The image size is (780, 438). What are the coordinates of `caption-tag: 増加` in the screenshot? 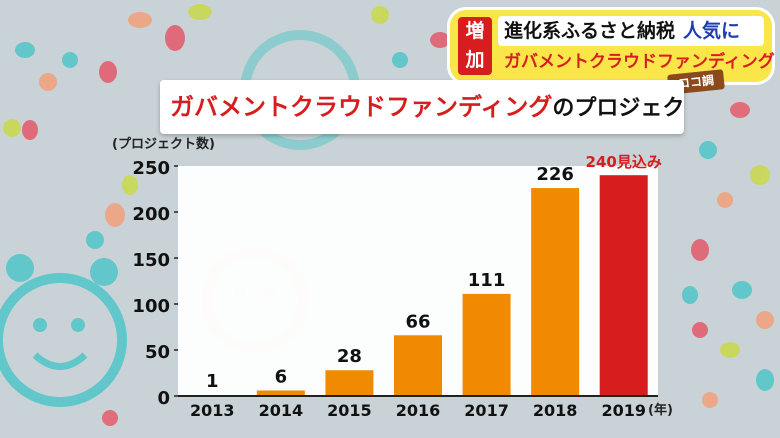 It's located at (475, 46).